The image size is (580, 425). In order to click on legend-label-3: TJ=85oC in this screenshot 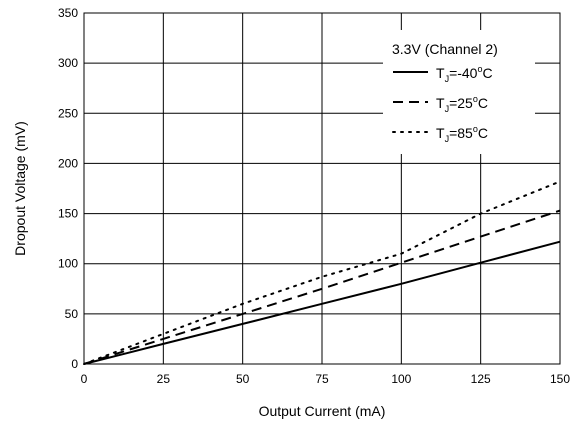, I will do `click(462, 134)`.